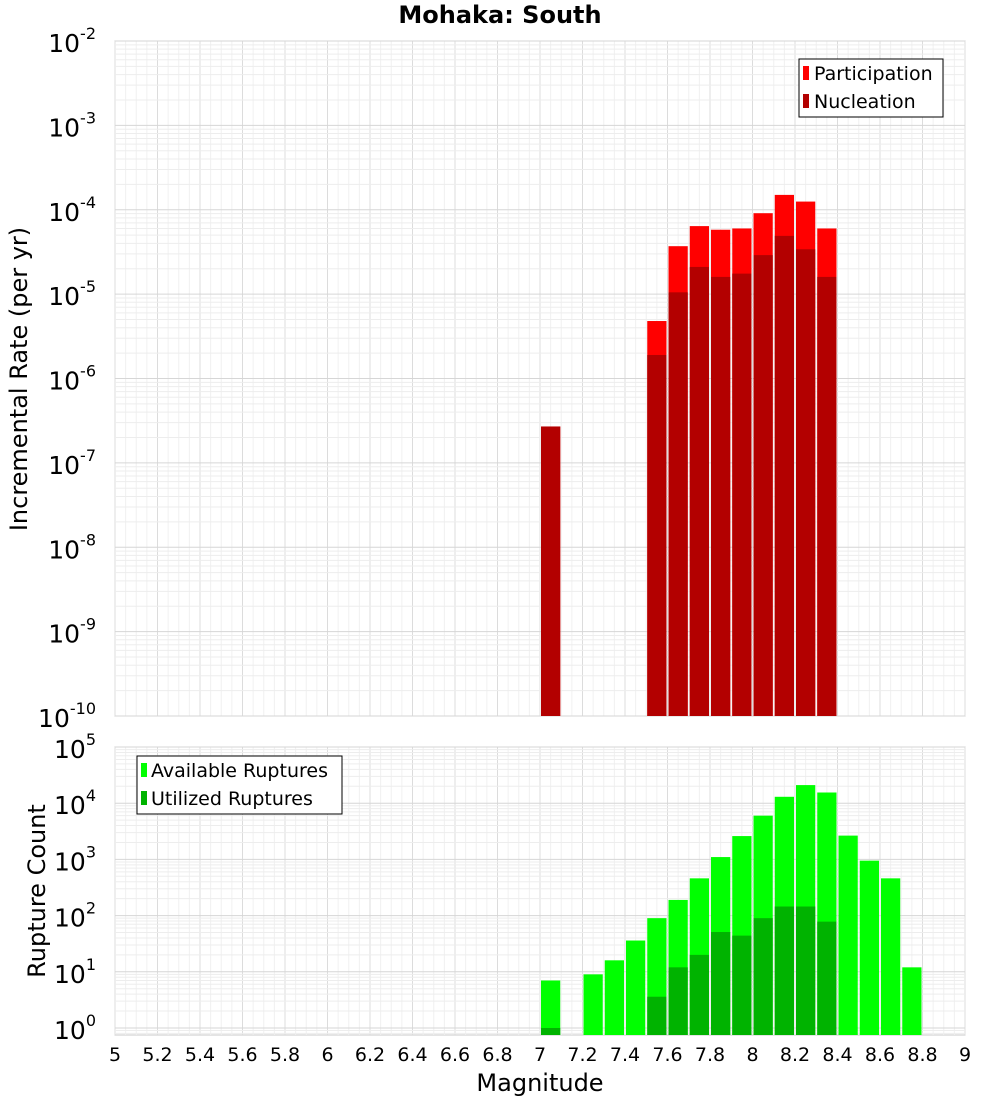 The image size is (1000, 1100). I want to click on bottom-y-tick-label: 10⁵, so click(75, 747).